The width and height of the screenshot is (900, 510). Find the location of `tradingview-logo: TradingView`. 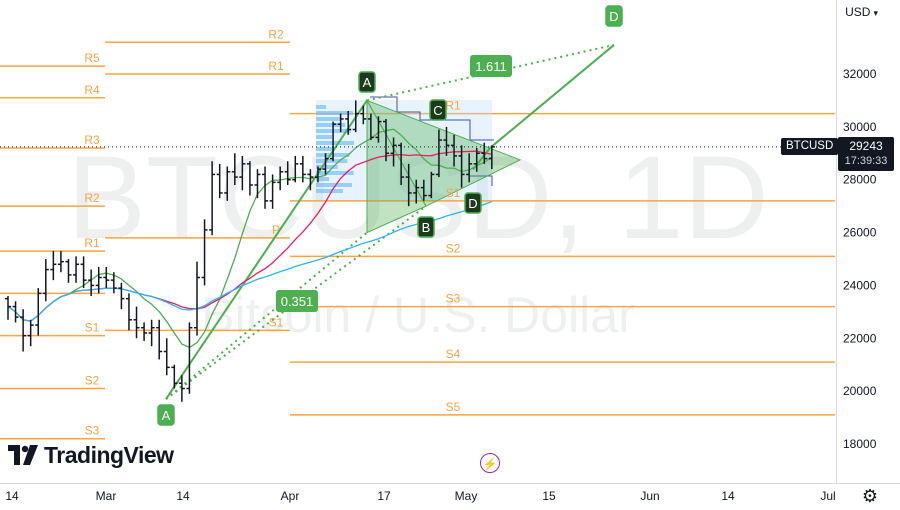

tradingview-logo: TradingView is located at coordinates (91, 455).